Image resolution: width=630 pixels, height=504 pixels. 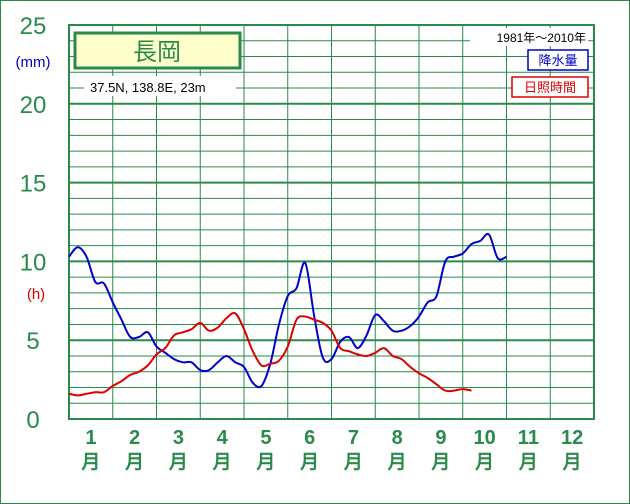 I want to click on location-bg, so click(x=160, y=86).